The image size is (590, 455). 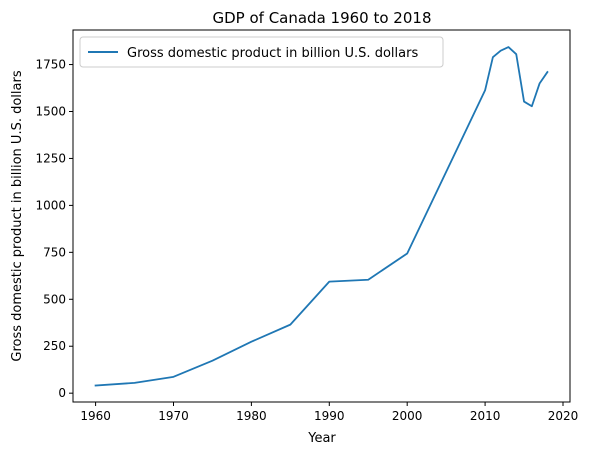 What do you see at coordinates (407, 416) in the screenshot?
I see `x-tick-label: 2000` at bounding box center [407, 416].